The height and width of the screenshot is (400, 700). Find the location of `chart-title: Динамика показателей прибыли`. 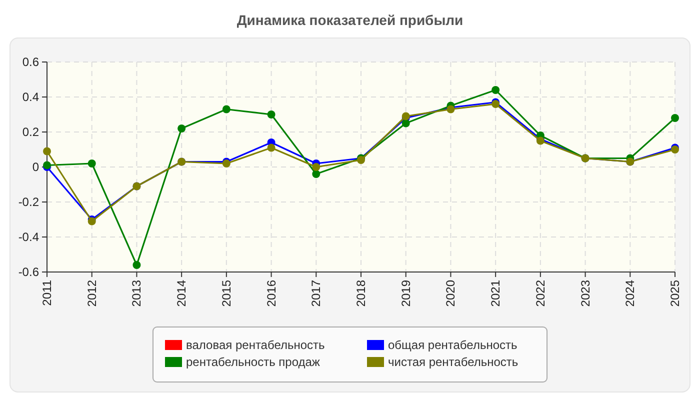

chart-title: Динамика показателей прибыли is located at coordinates (350, 20).